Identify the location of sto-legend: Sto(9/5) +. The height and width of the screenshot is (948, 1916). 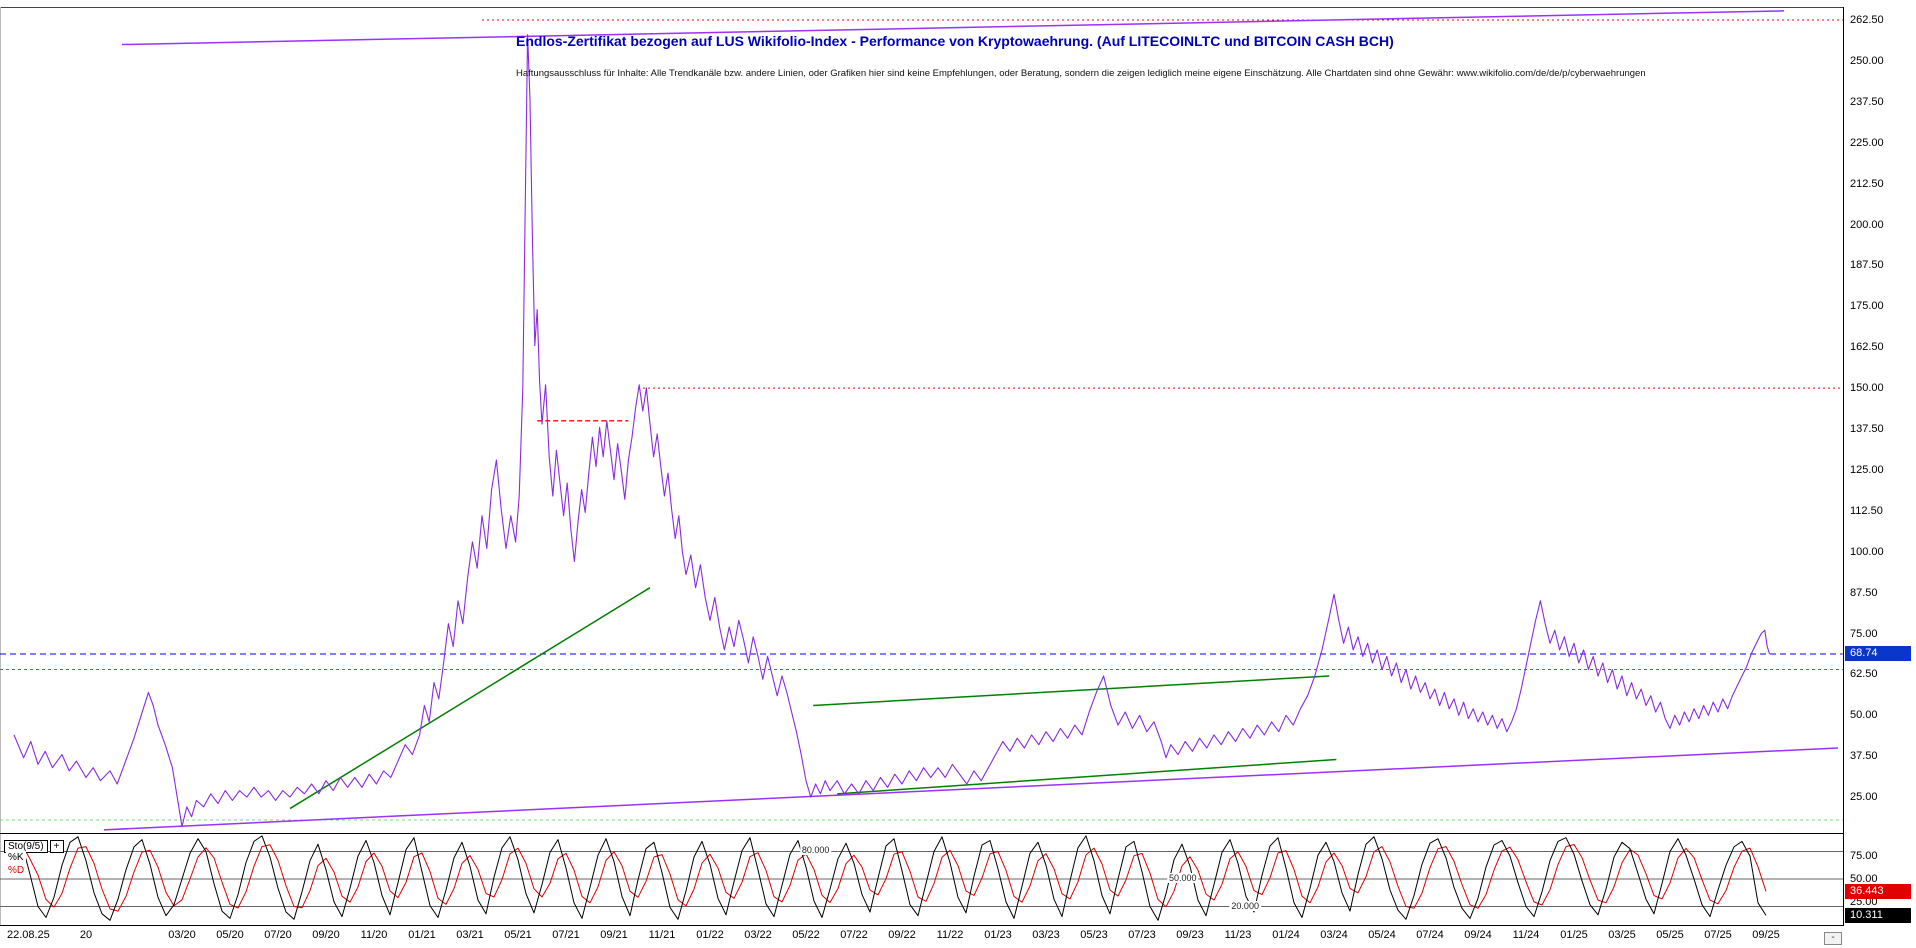
(34, 845).